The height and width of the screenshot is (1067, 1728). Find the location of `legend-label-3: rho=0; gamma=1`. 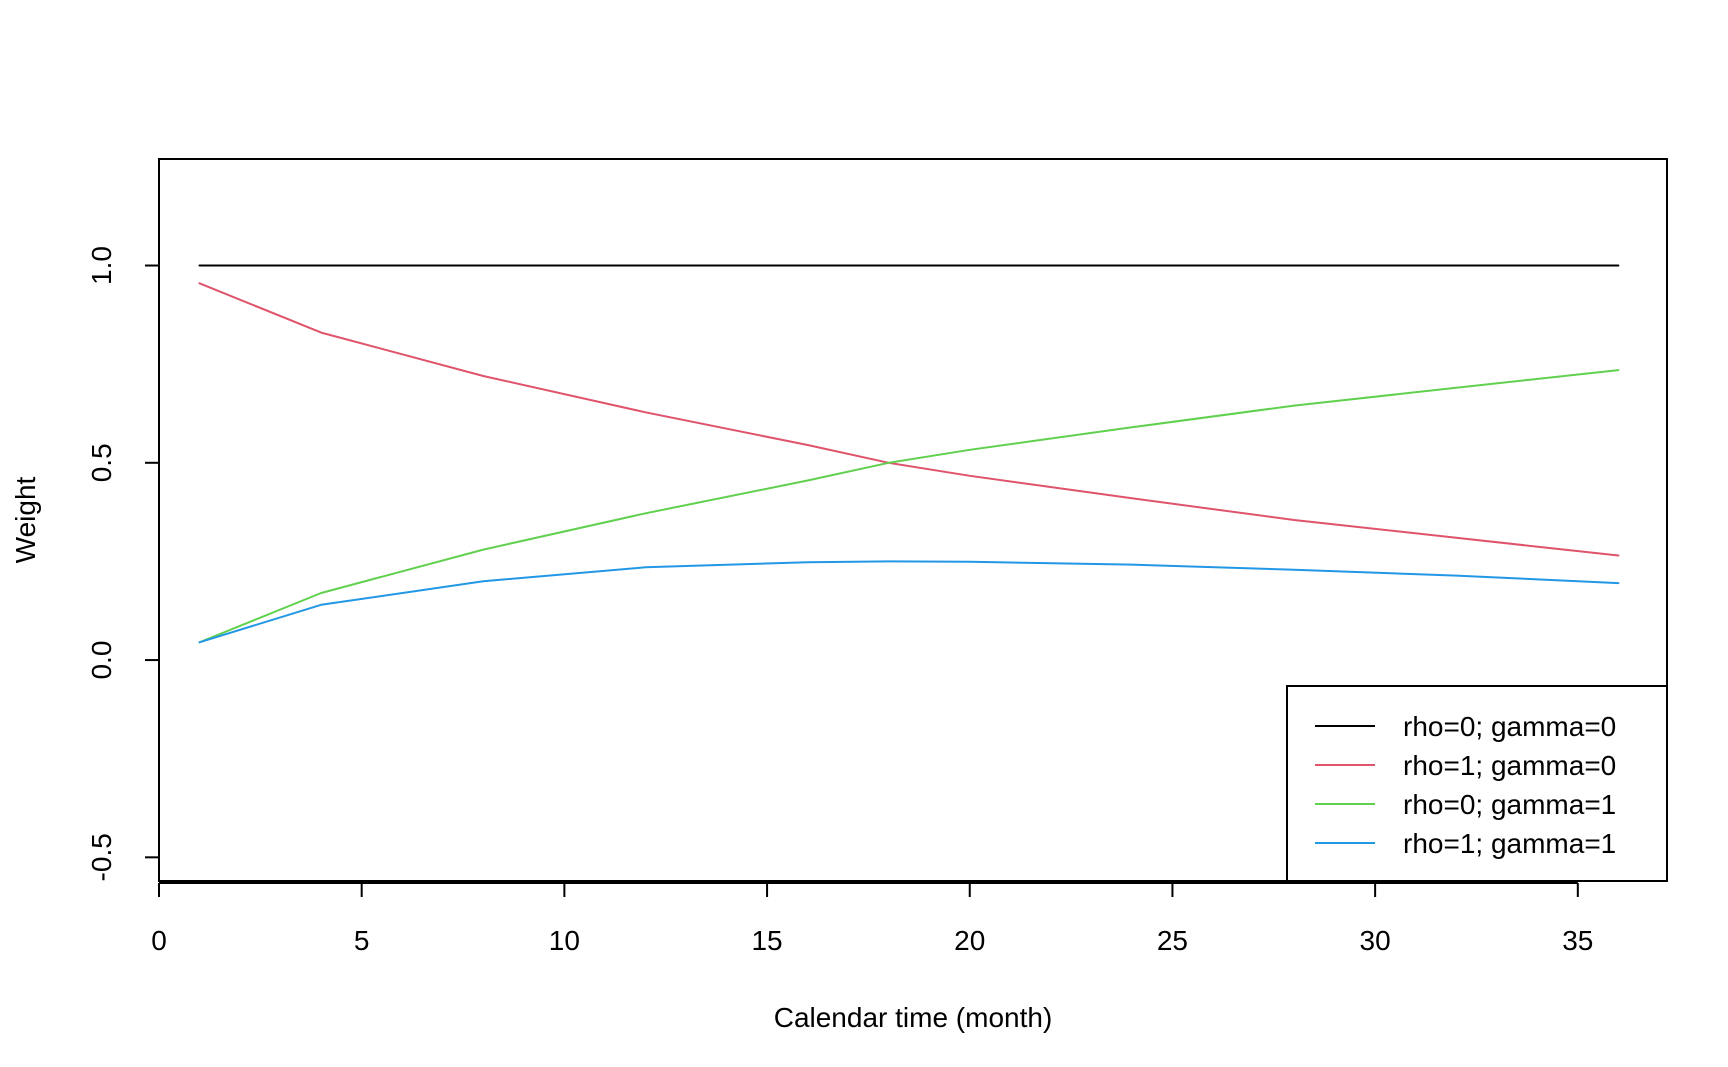

legend-label-3: rho=0; gamma=1 is located at coordinates (1509, 804).